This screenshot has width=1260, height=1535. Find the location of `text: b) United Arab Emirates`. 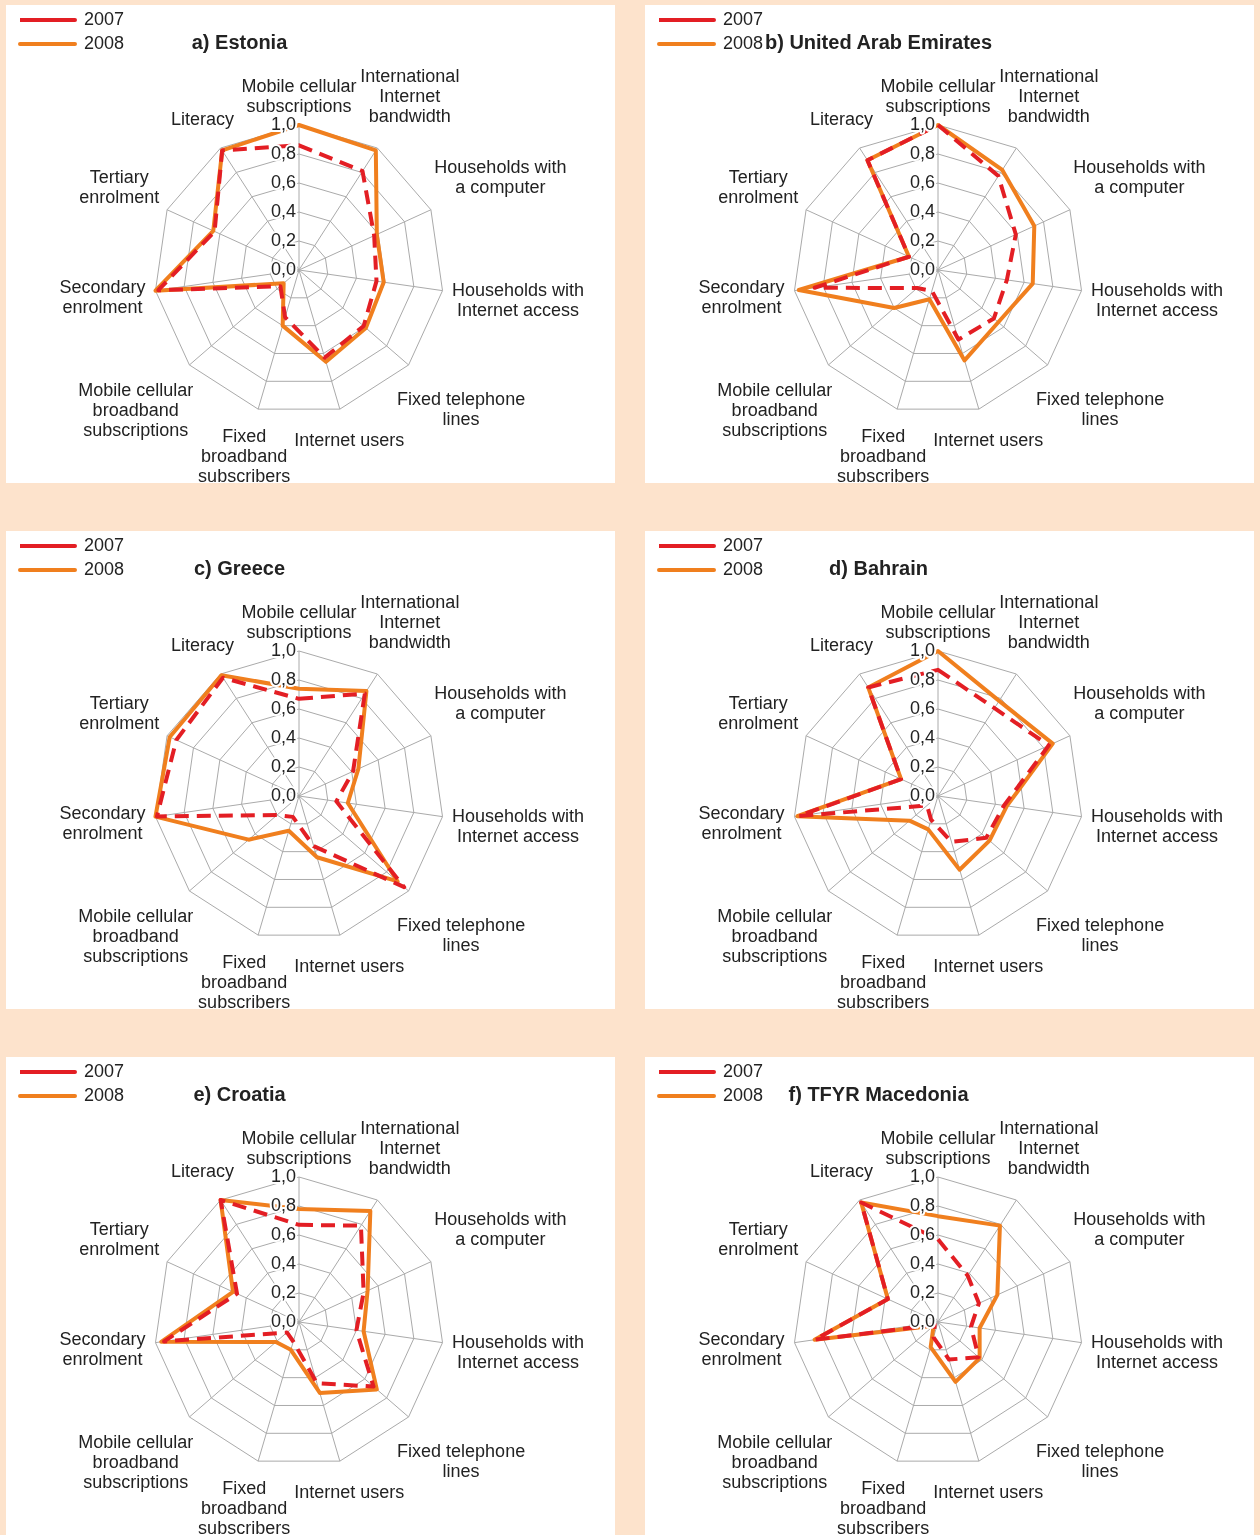

text: b) United Arab Emirates is located at coordinates (878, 41).